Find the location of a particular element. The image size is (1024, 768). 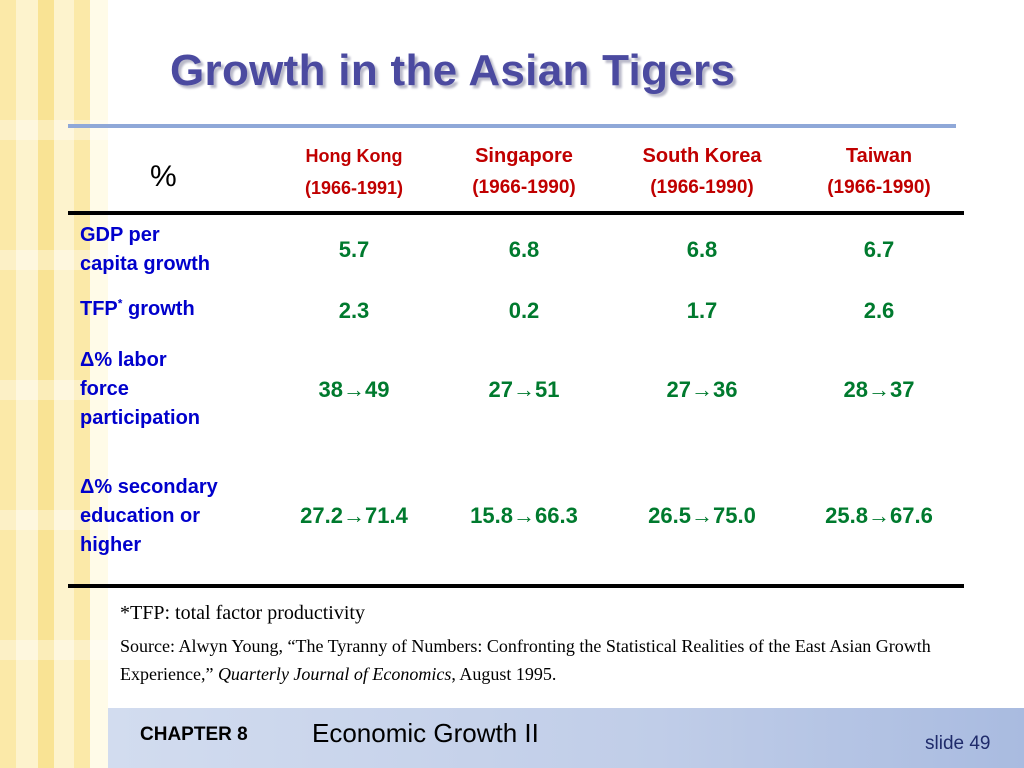

table-cell: 27→51 is located at coordinates (524, 389).